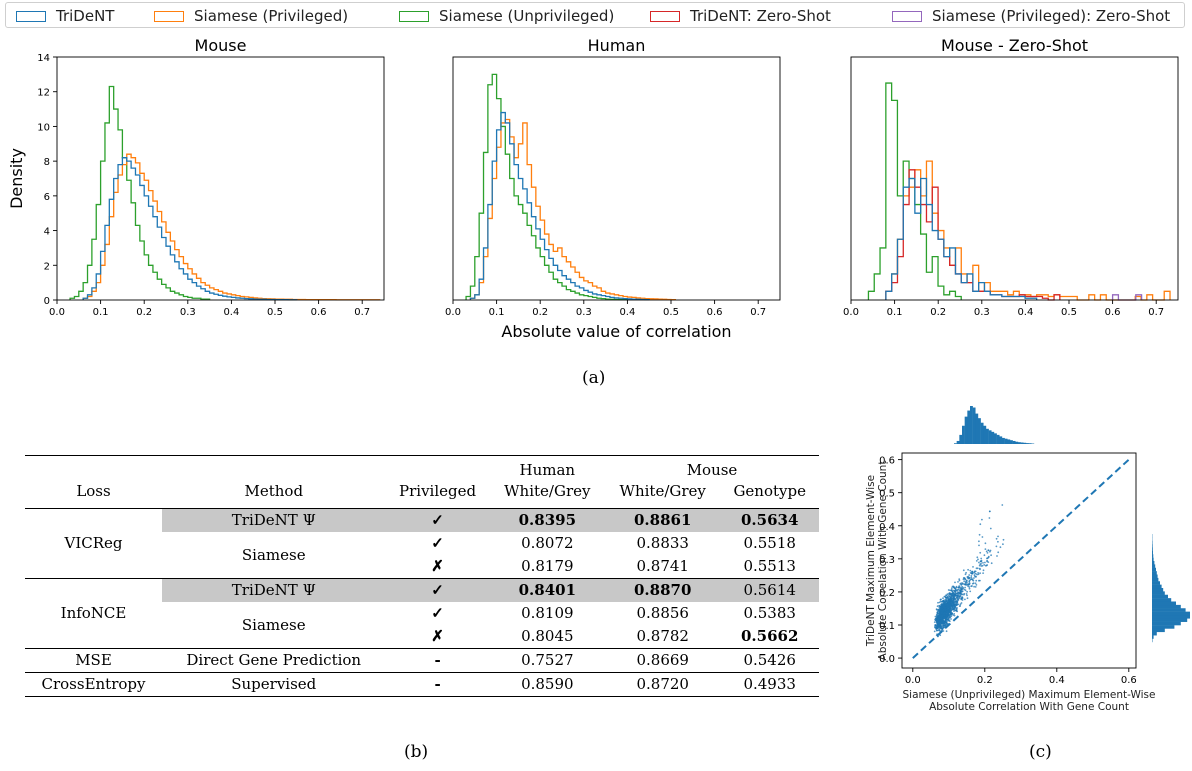 Image resolution: width=1192 pixels, height=771 pixels. I want to click on cell-loss: CrossEntropy, so click(93, 684).